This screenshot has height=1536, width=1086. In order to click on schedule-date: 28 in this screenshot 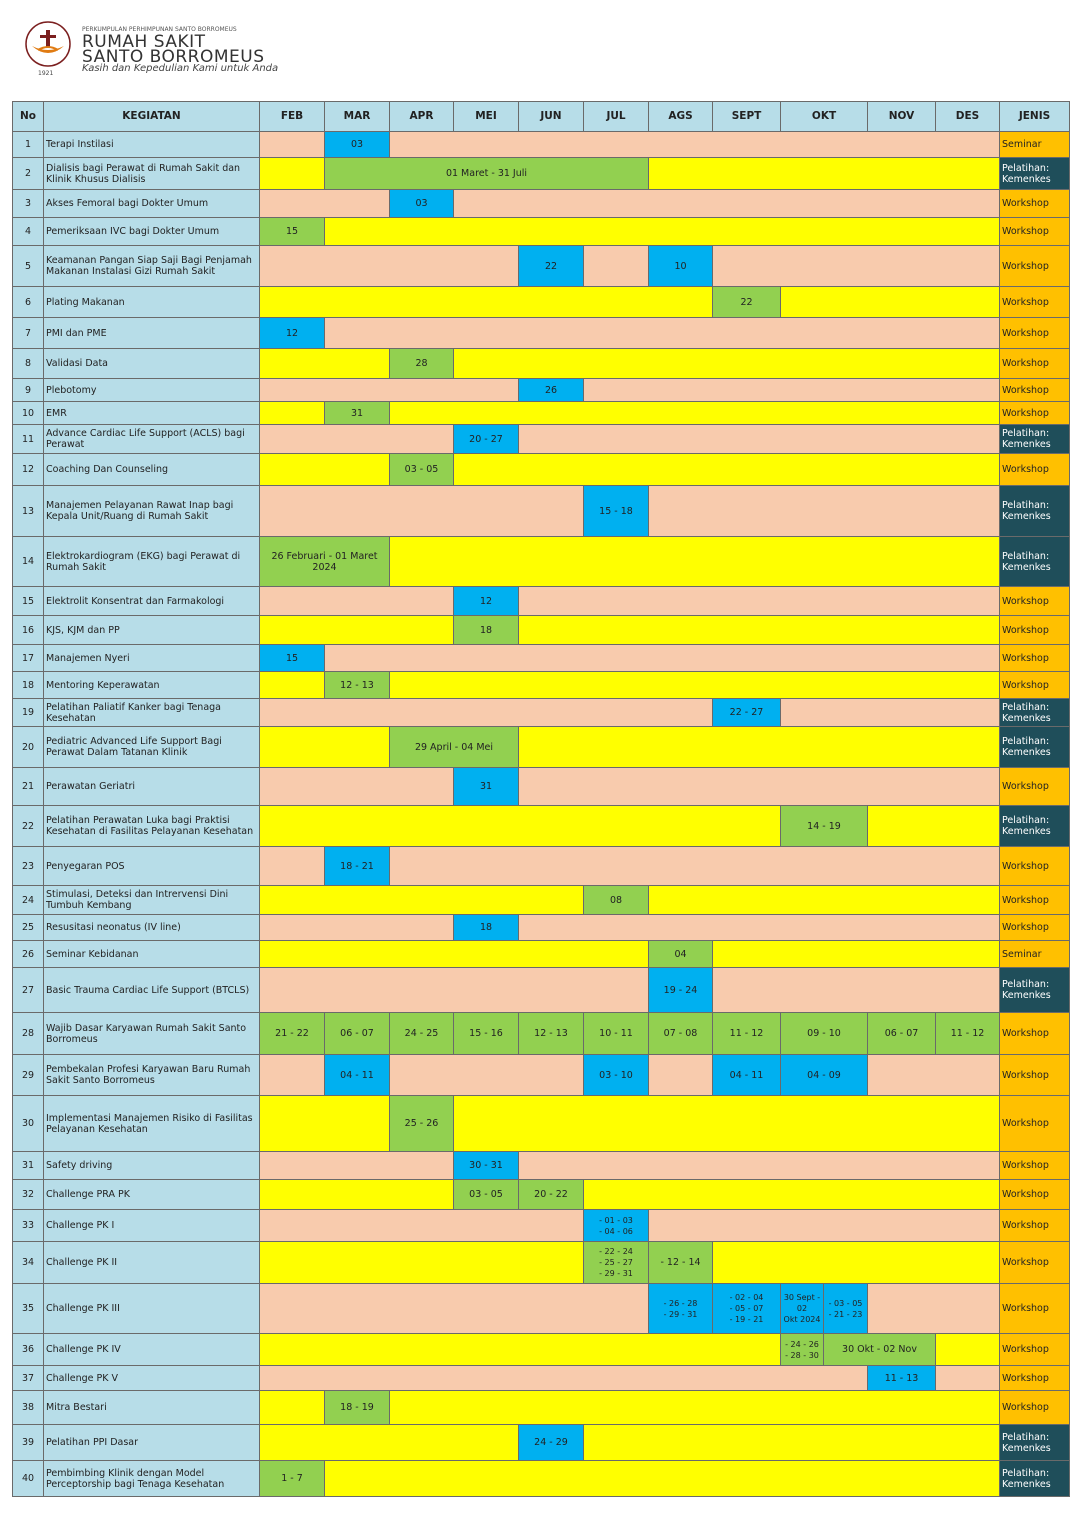, I will do `click(421, 363)`.